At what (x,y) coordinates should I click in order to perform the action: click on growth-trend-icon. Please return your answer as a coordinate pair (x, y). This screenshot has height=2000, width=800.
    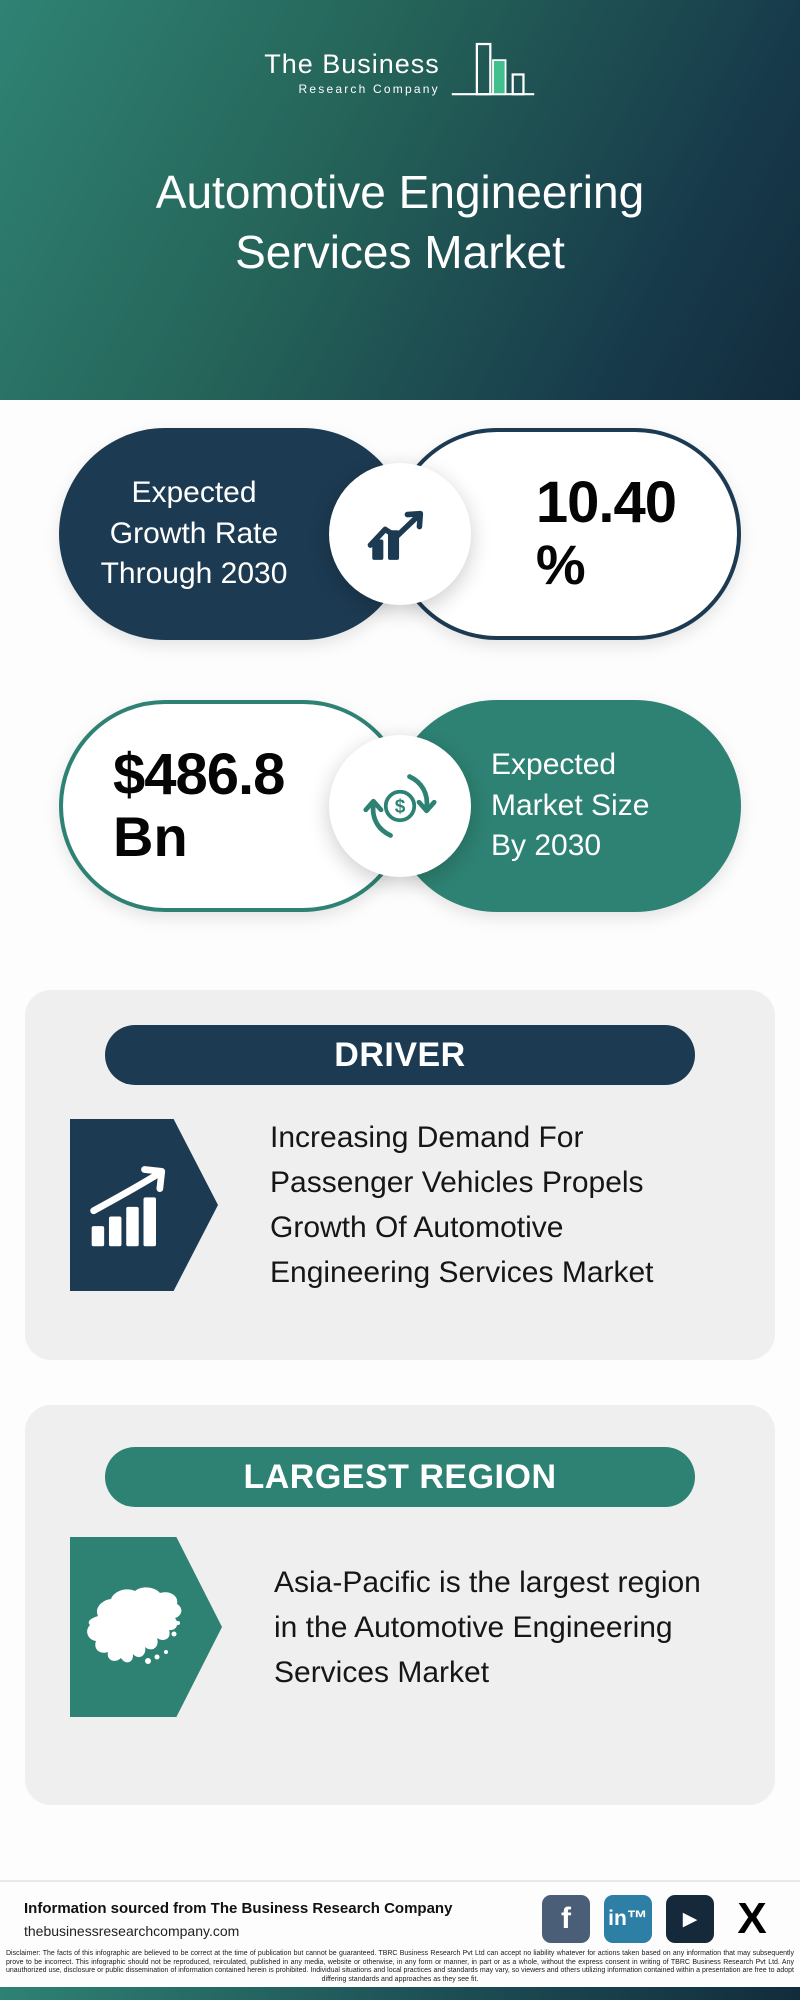
    Looking at the image, I should click on (400, 534).